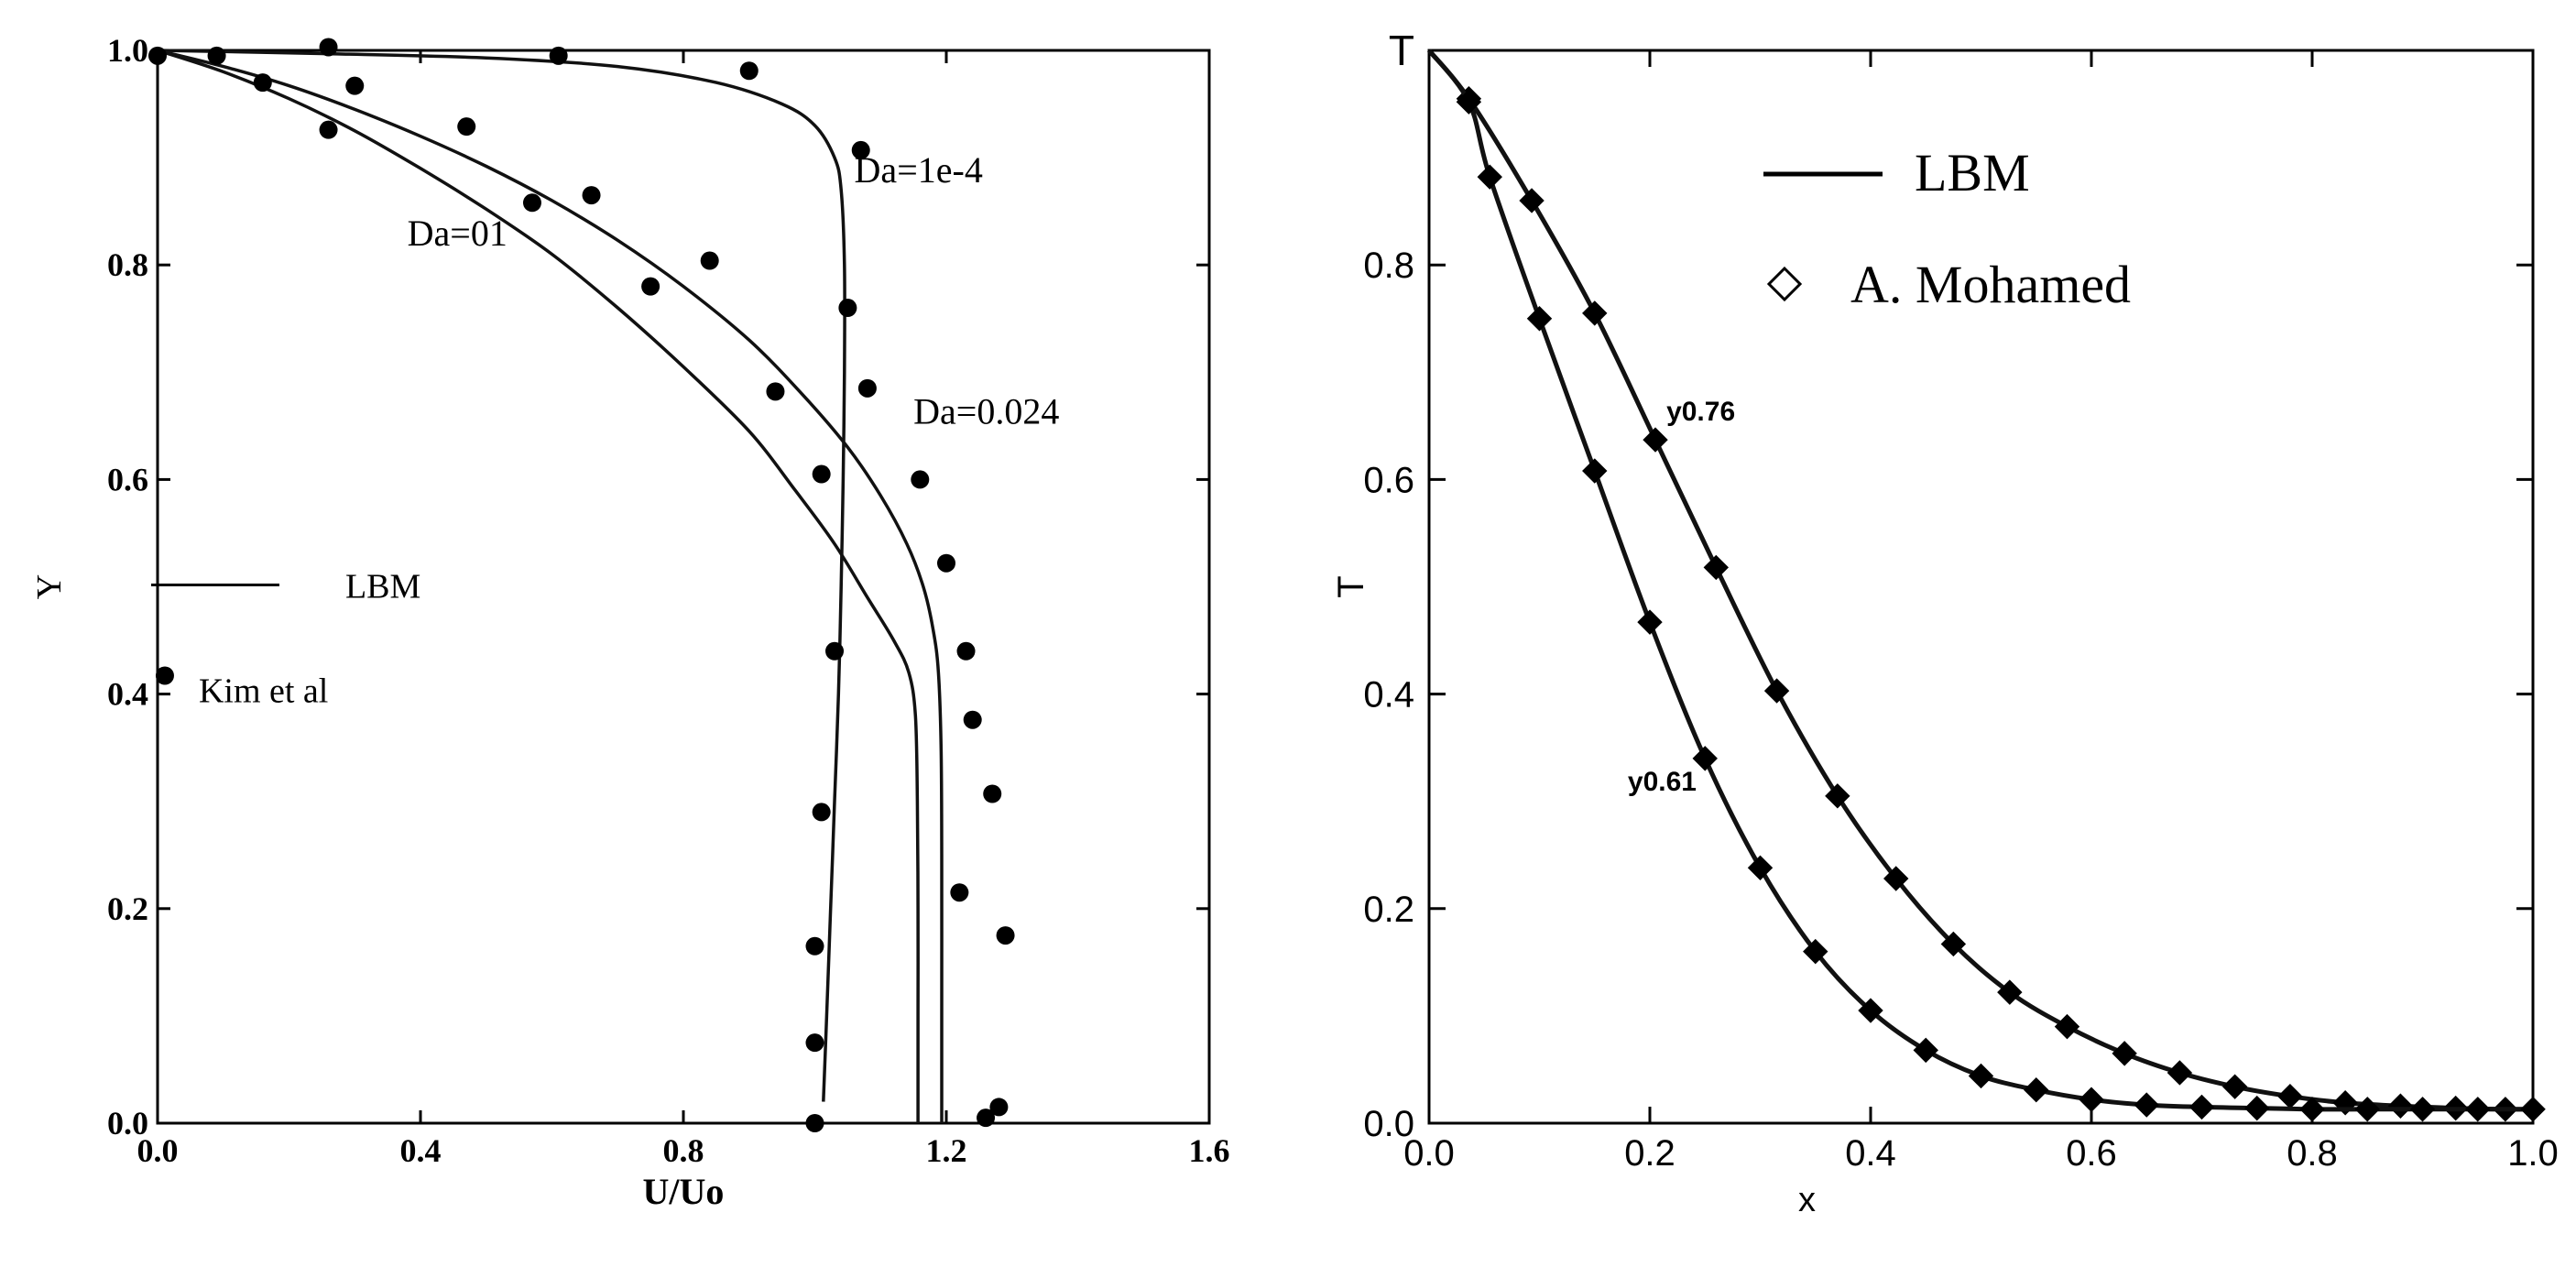 The height and width of the screenshot is (1267, 2576). Describe the element at coordinates (919, 170) in the screenshot. I see `left-annotation-da-1e-4: Da=1e-4` at that location.